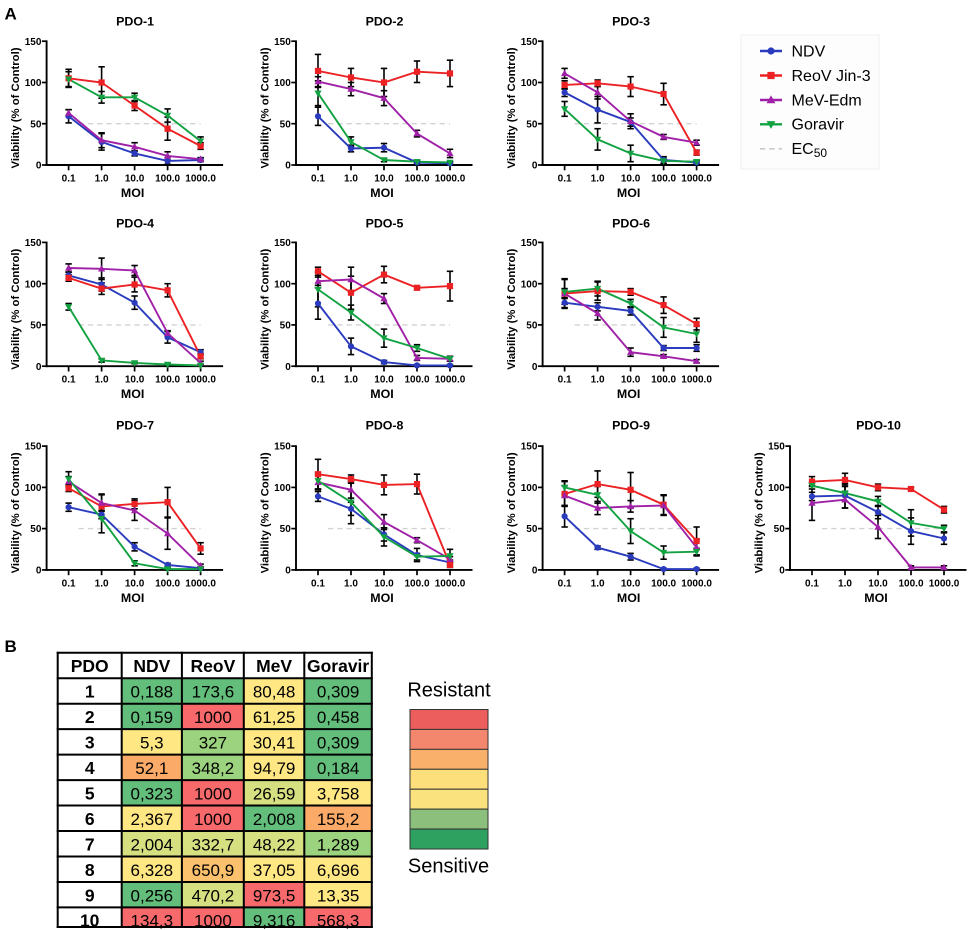 The image size is (972, 930). I want to click on svg-text: 52,1, so click(151, 768).